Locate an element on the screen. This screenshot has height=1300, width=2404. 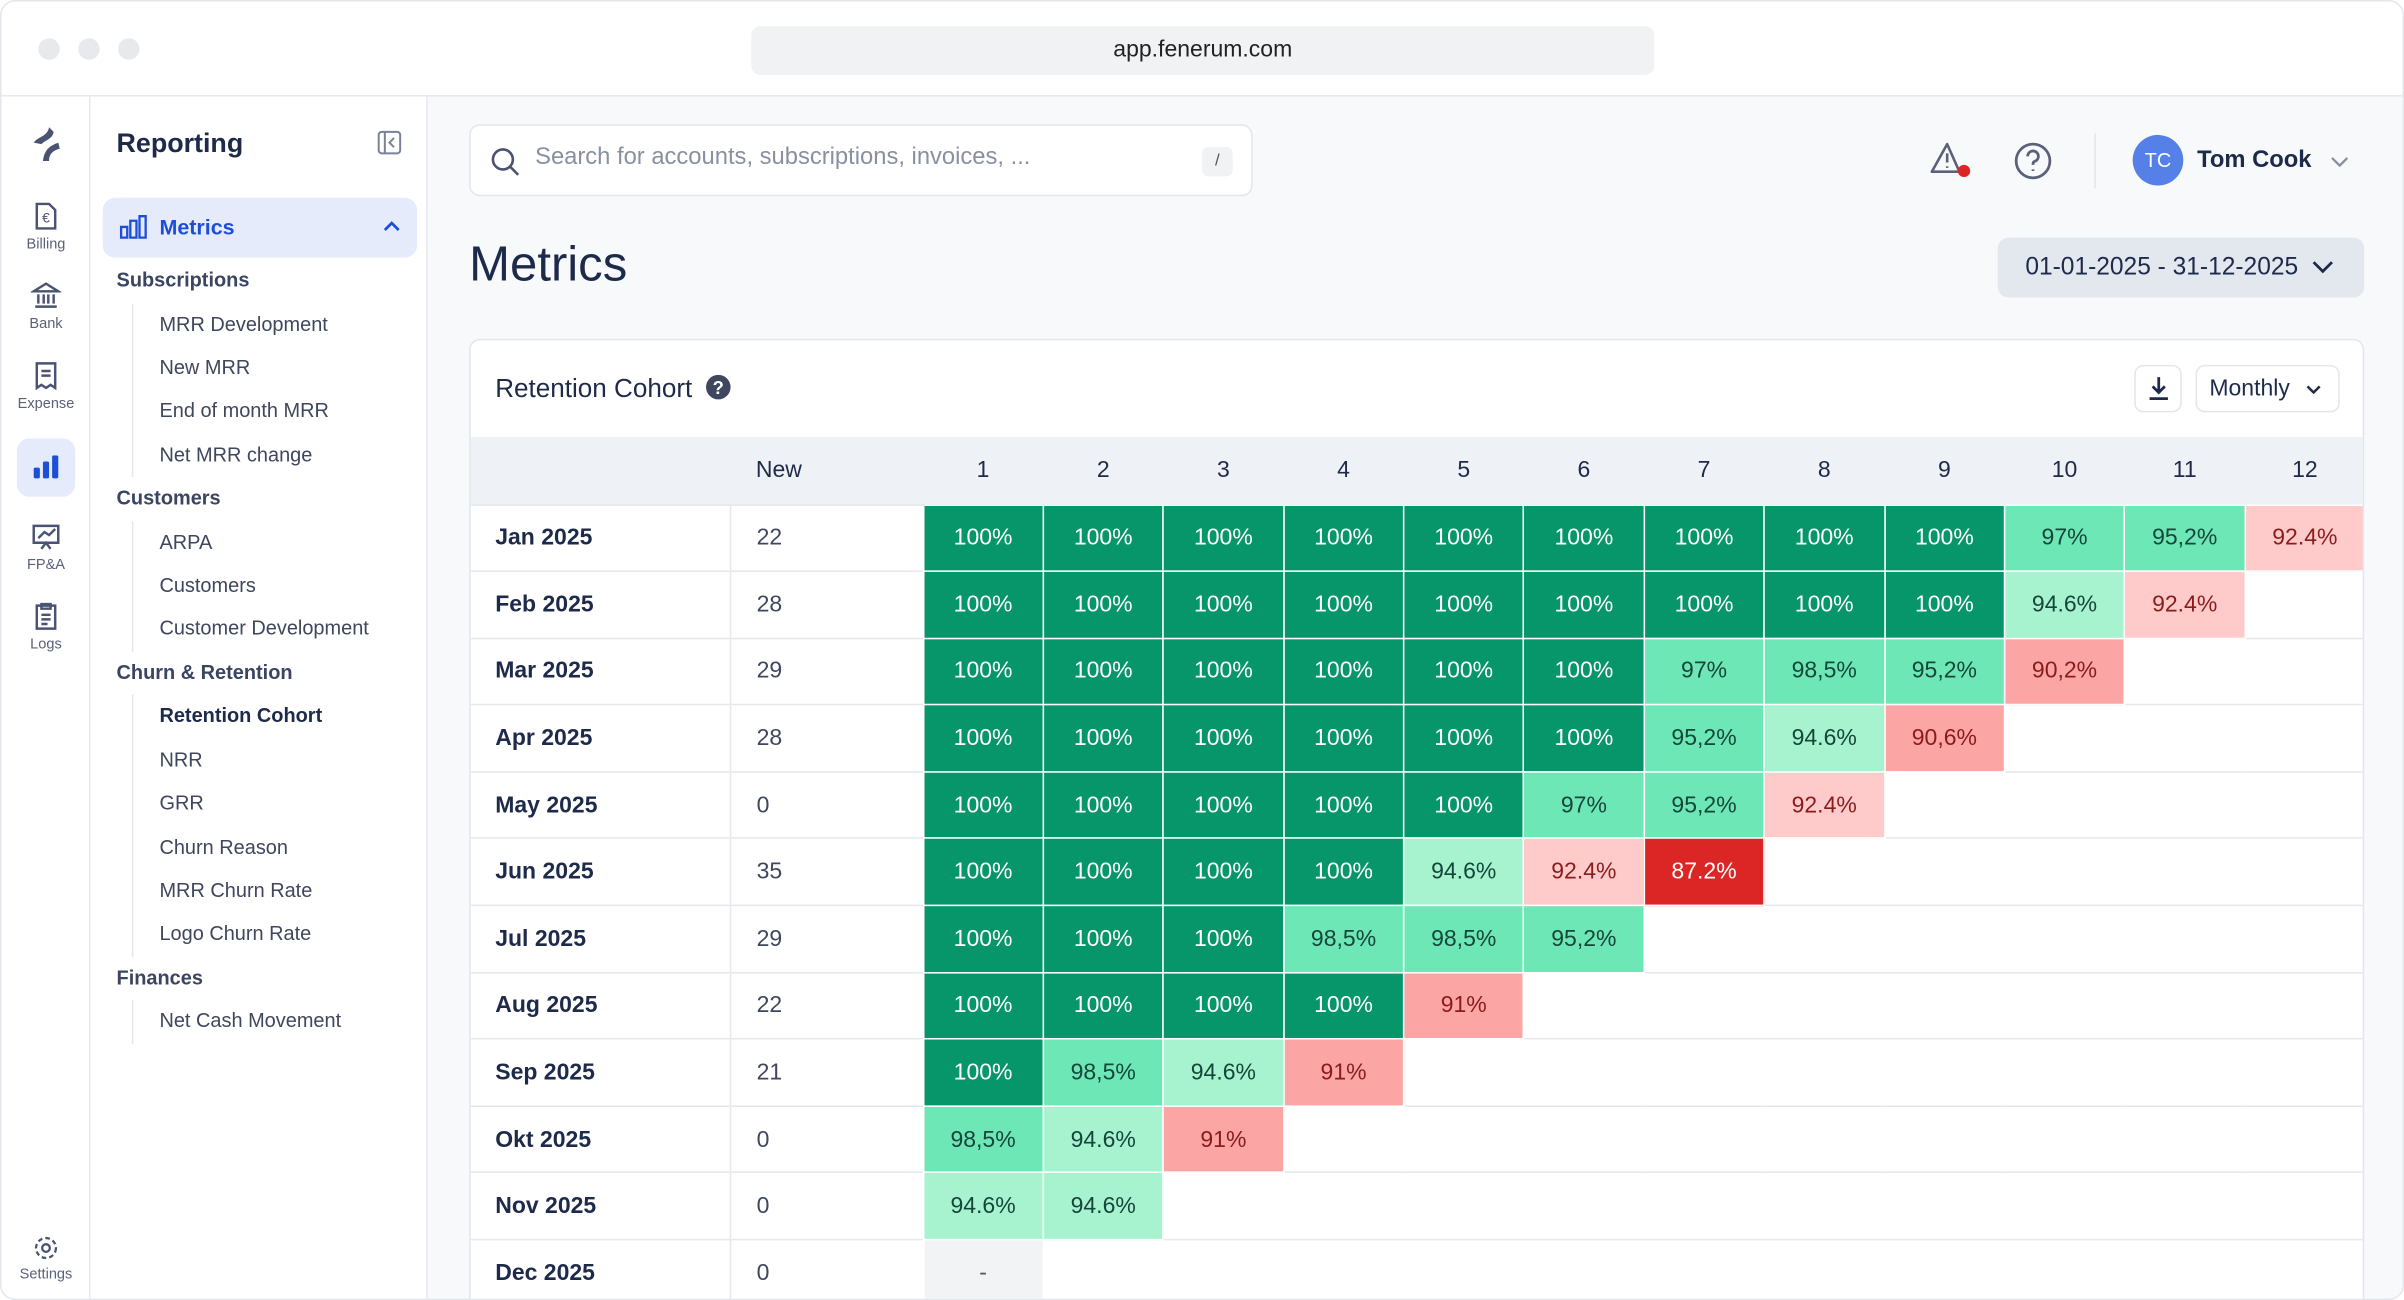
help-icon is located at coordinates (2033, 161).